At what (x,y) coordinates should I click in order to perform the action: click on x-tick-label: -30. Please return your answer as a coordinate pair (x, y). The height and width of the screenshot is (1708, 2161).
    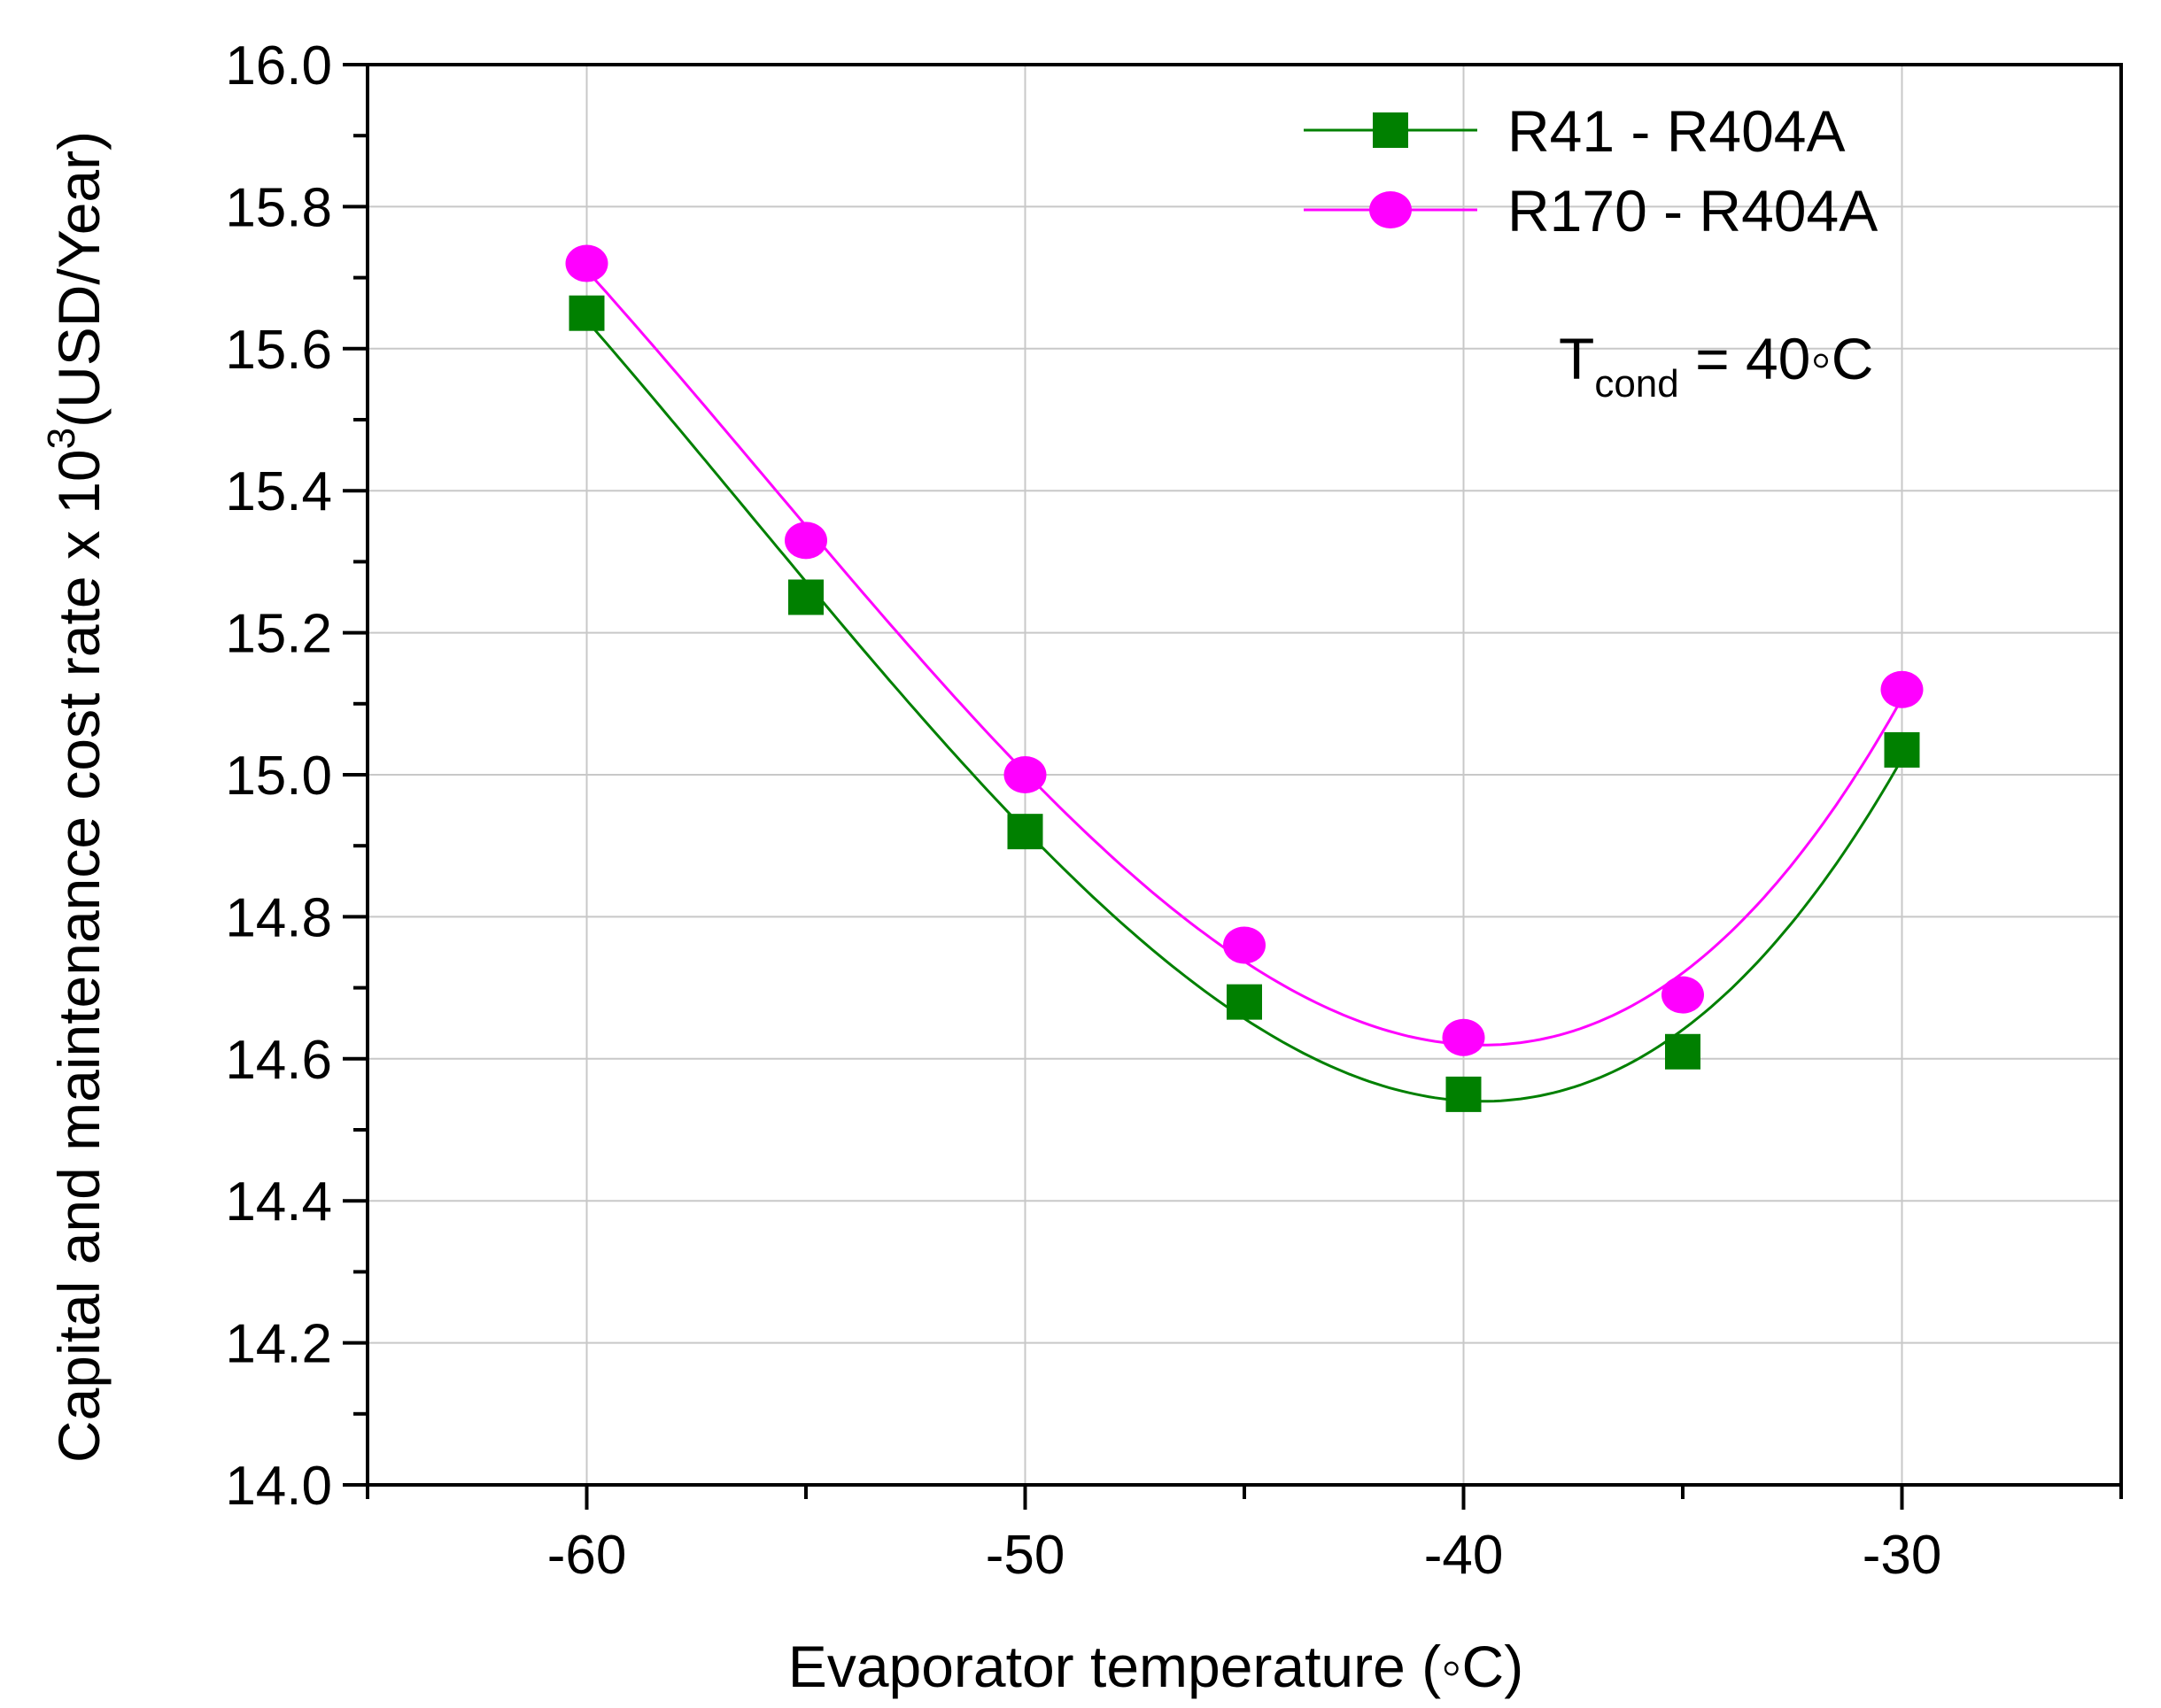
    Looking at the image, I should click on (1902, 1555).